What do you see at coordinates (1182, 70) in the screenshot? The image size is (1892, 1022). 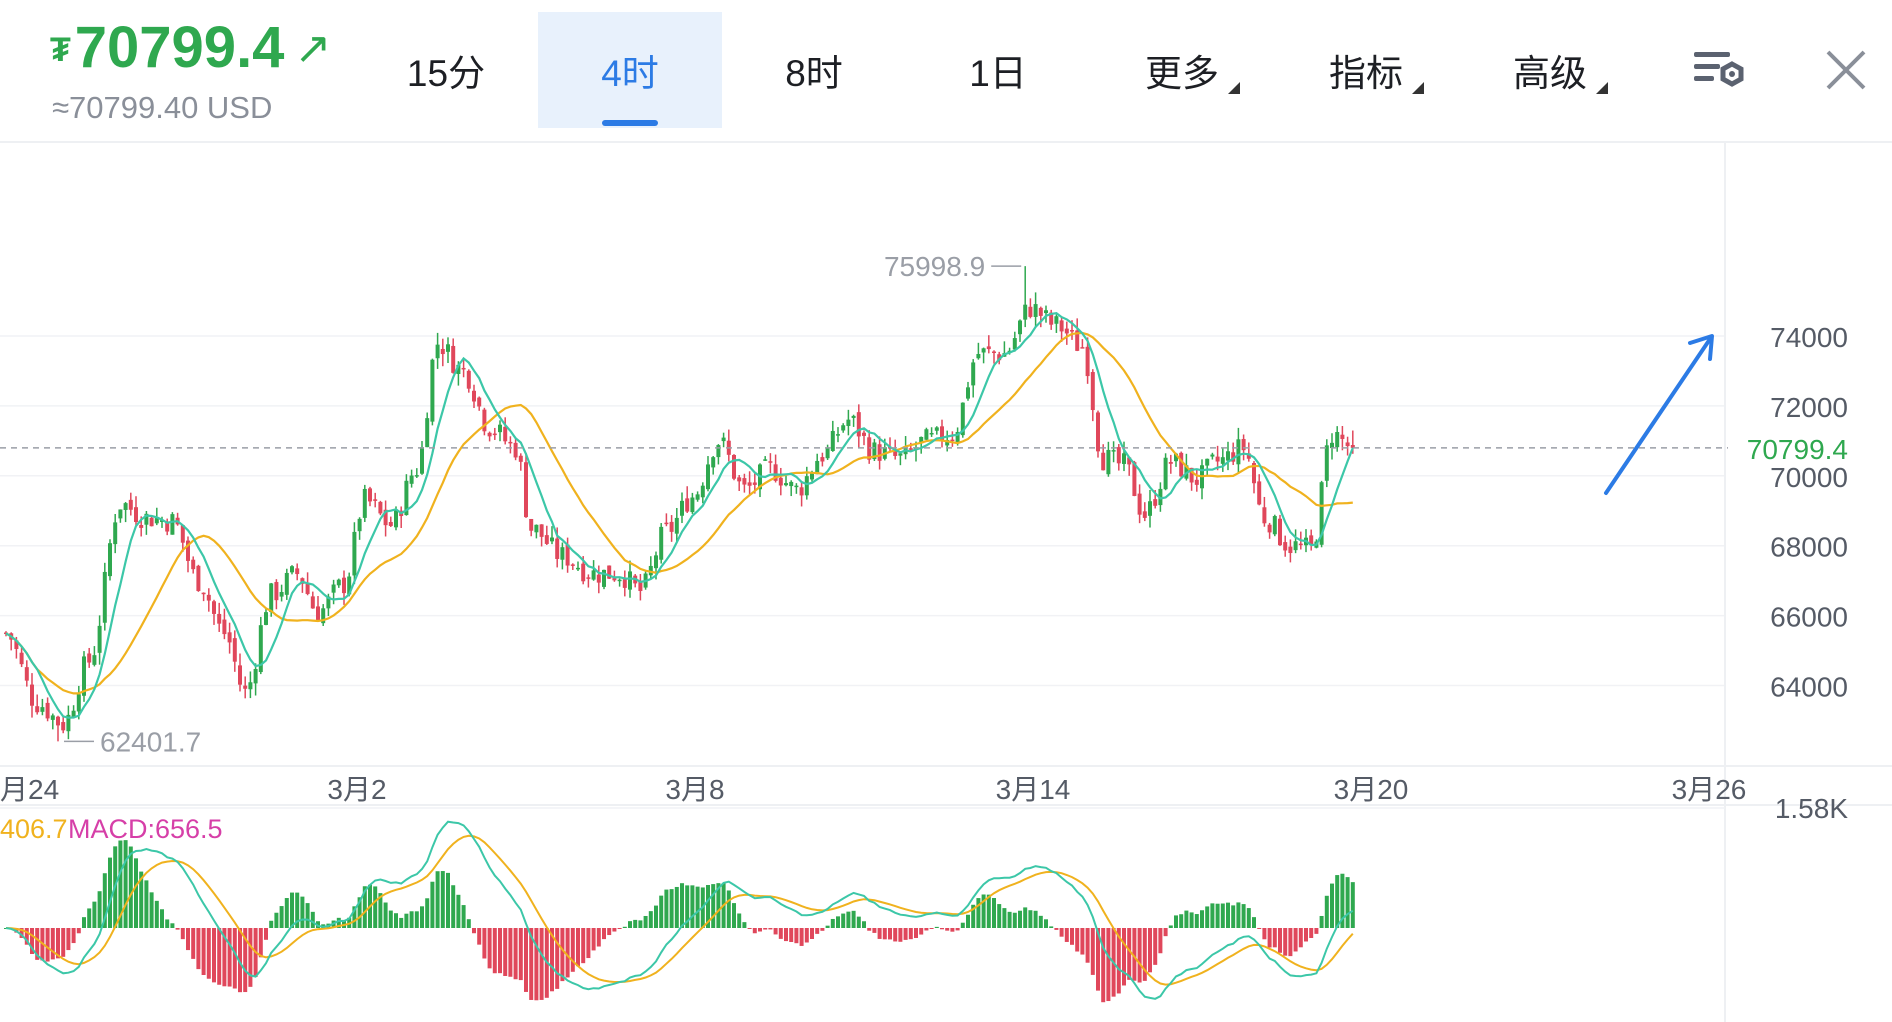 I see `tab-more: 更多` at bounding box center [1182, 70].